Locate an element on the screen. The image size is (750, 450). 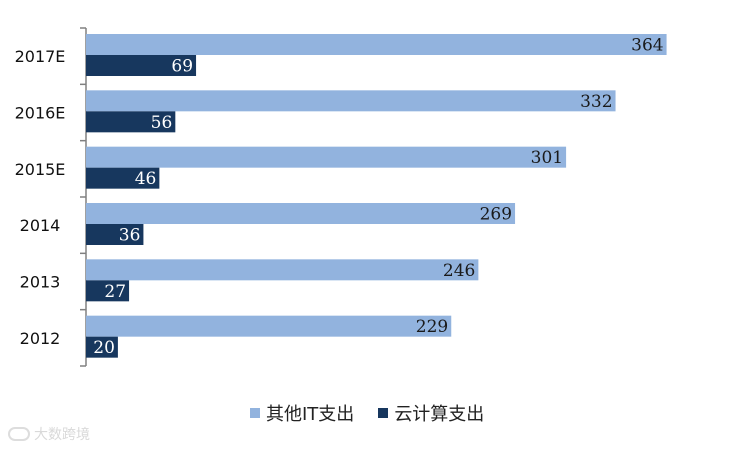
category-label: 2016E is located at coordinates (40, 113).